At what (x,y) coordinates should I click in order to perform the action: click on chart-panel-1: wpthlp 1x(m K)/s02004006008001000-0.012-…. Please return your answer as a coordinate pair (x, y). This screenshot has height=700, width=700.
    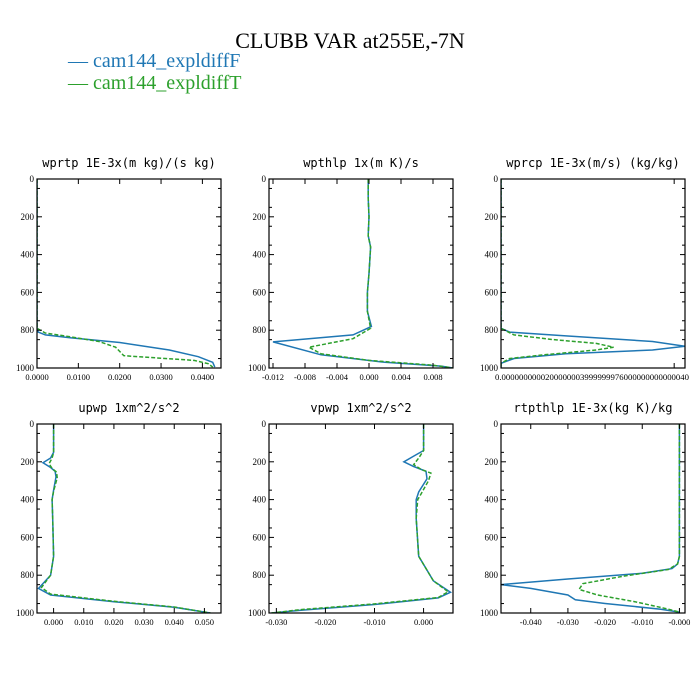
    Looking at the image, I should click on (351, 269).